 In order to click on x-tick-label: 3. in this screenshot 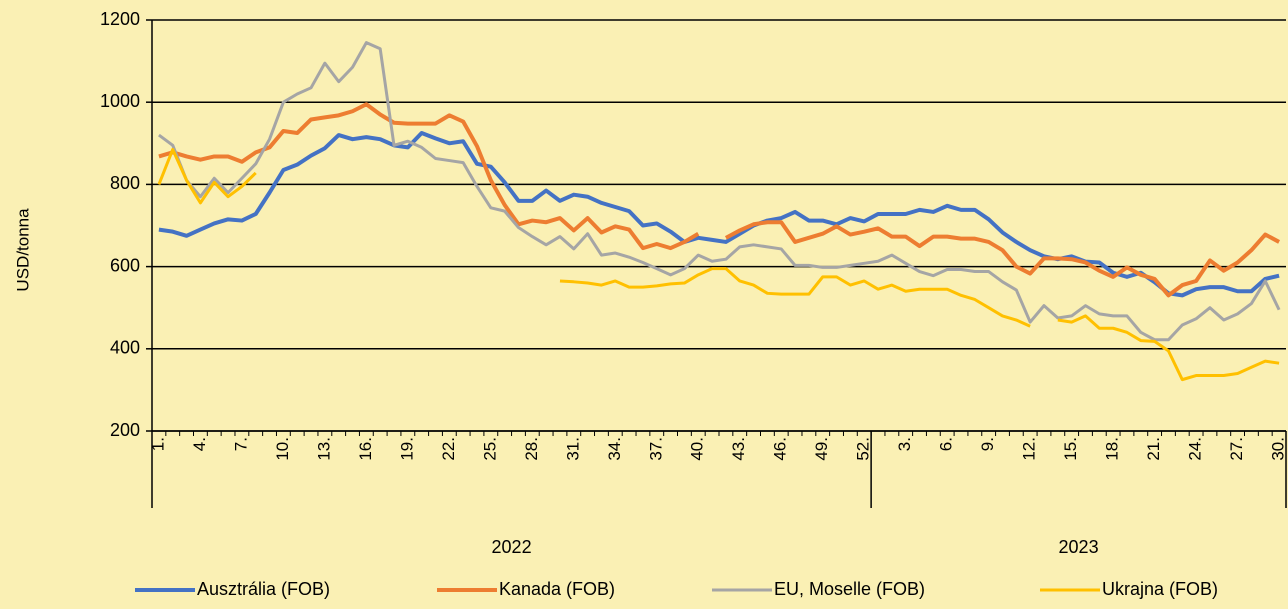, I will do `click(904, 444)`.